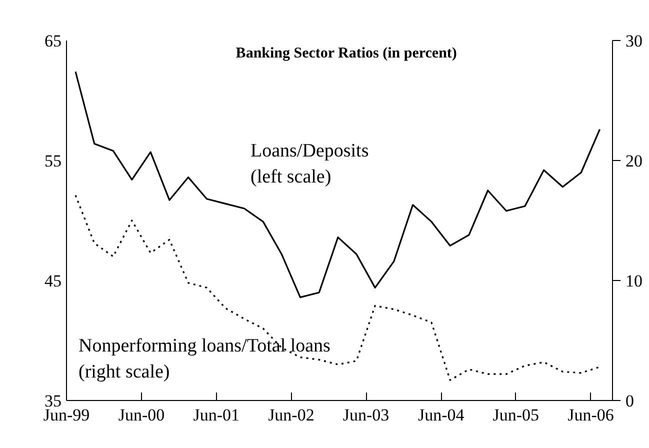  Describe the element at coordinates (516, 415) in the screenshot. I see `x-tick-label: Jun-05` at that location.